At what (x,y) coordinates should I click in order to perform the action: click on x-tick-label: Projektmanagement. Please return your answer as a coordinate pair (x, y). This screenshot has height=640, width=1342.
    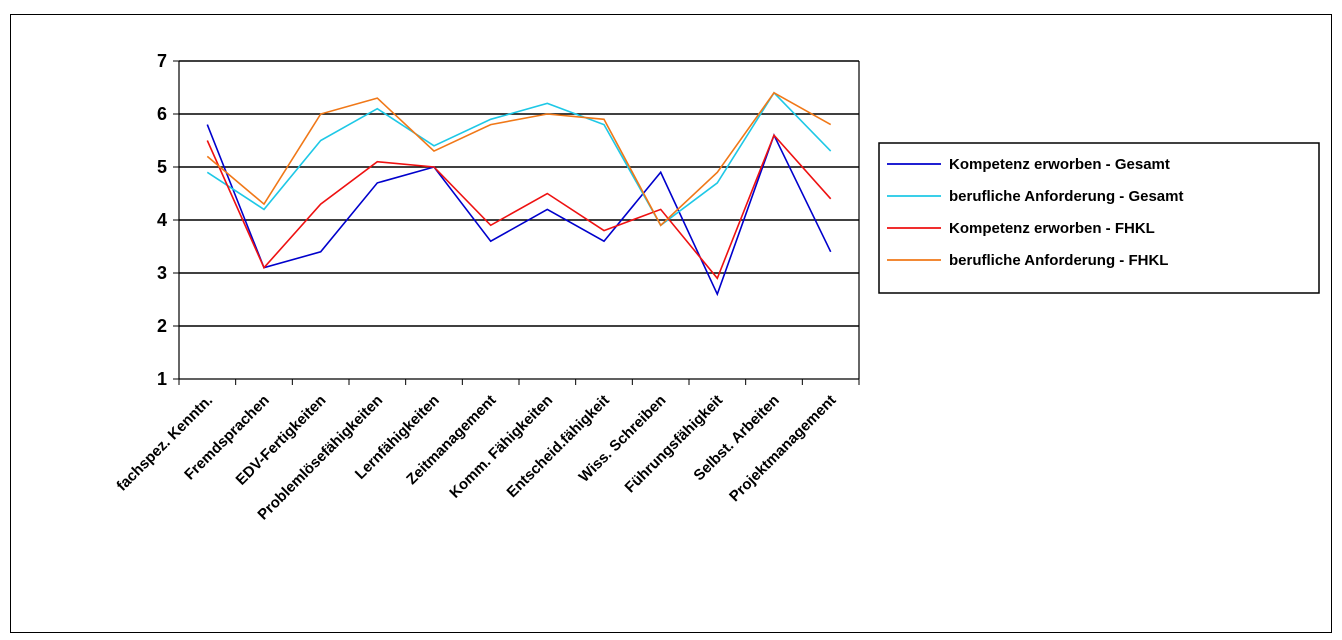
    Looking at the image, I should click on (782, 448).